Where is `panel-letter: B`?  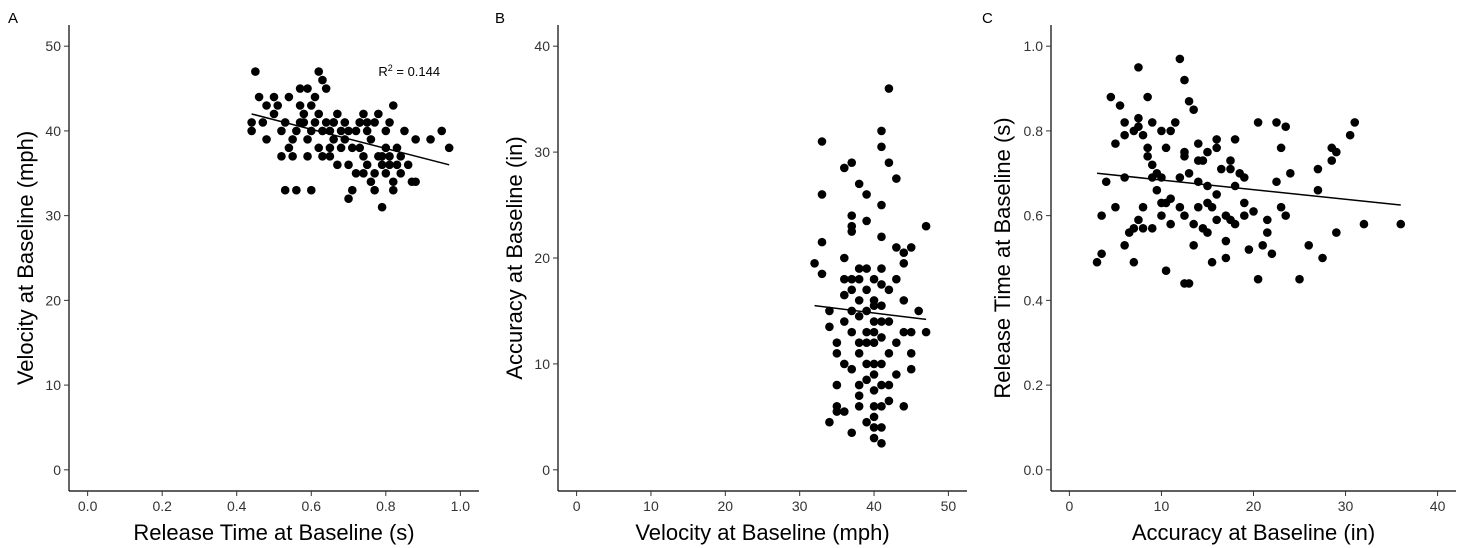
panel-letter: B is located at coordinates (500, 18).